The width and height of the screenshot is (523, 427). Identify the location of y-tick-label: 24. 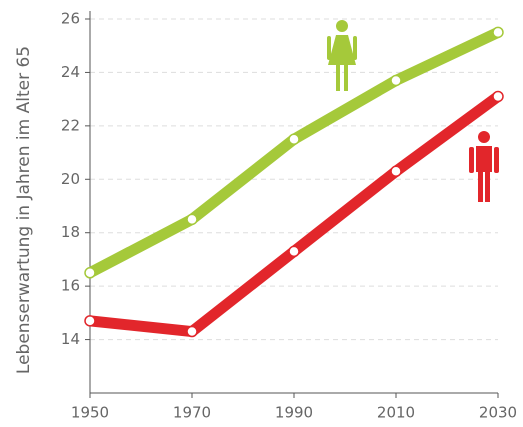
(70, 72).